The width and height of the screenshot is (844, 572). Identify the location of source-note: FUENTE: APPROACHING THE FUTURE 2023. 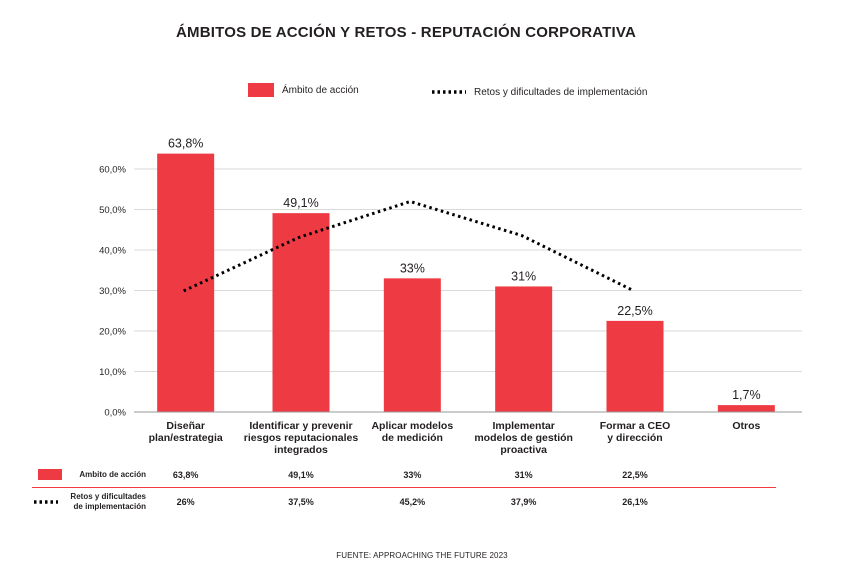
(422, 555).